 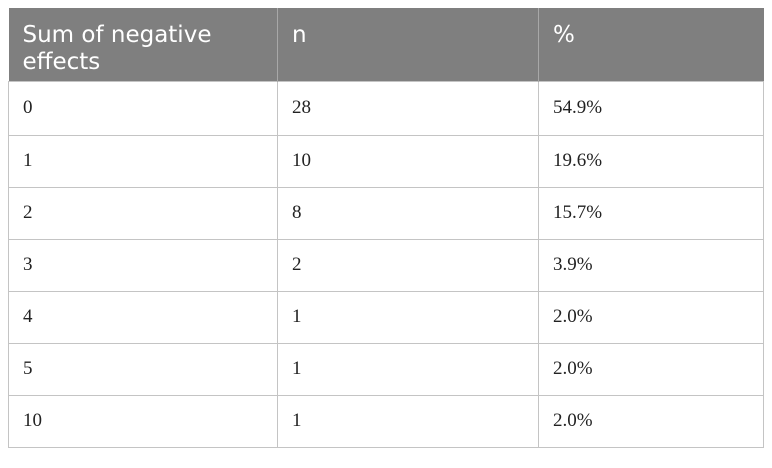 What do you see at coordinates (651, 161) in the screenshot?
I see `cell-percent: 19.6%` at bounding box center [651, 161].